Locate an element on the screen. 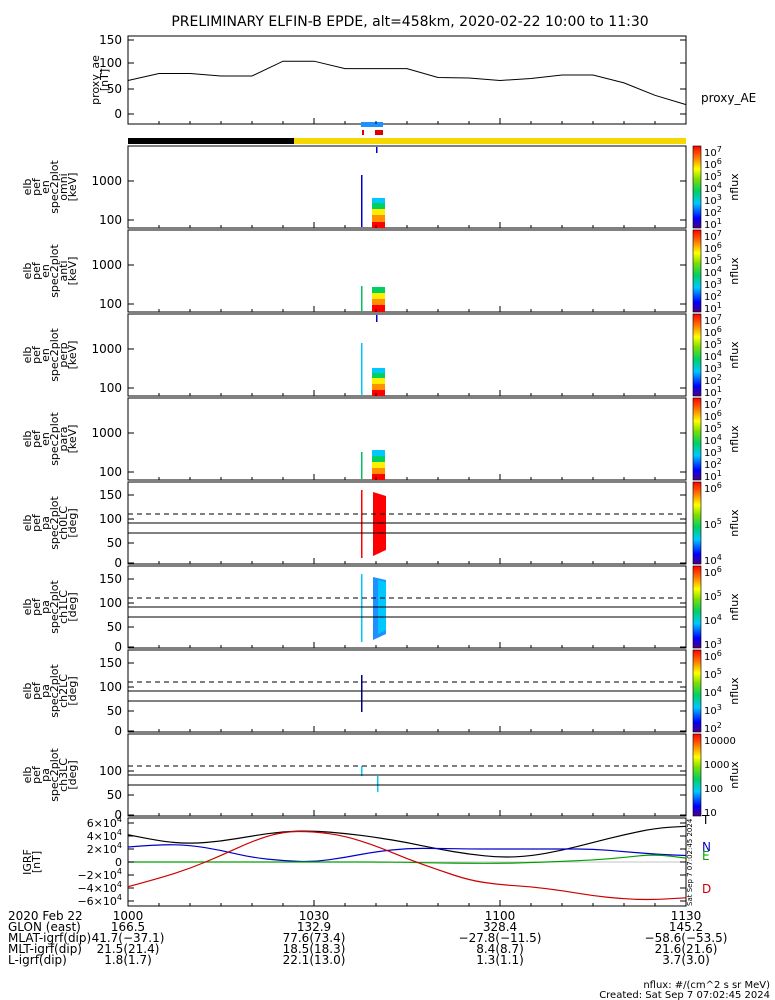  y-label-line: proxy_ae is located at coordinates (95, 80).